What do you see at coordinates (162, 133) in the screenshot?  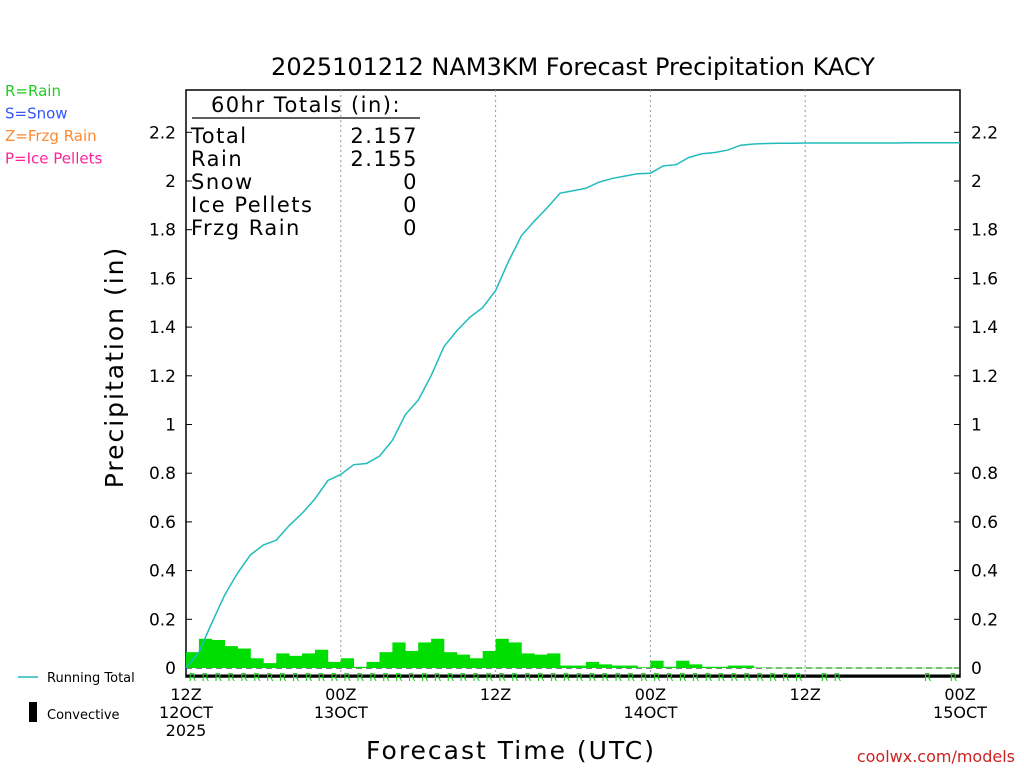 I see `y-tick-label-left: 2.2` at bounding box center [162, 133].